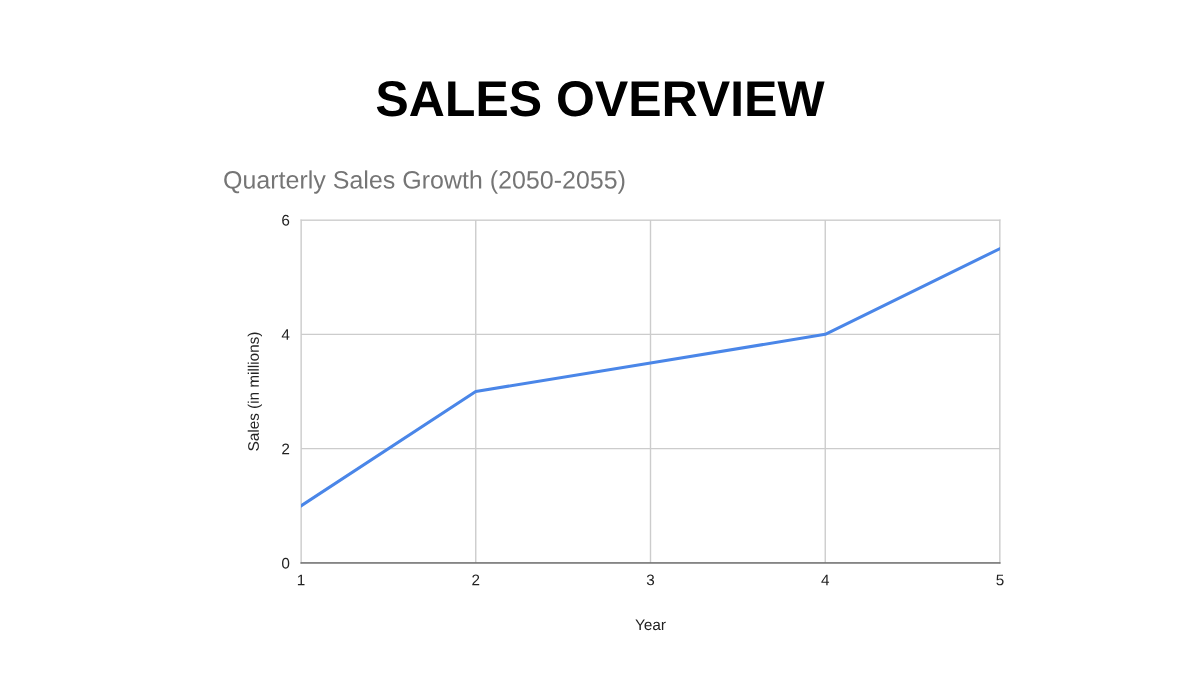 This screenshot has height=675, width=1200. Describe the element at coordinates (650, 580) in the screenshot. I see `x-tick-label: 3` at that location.